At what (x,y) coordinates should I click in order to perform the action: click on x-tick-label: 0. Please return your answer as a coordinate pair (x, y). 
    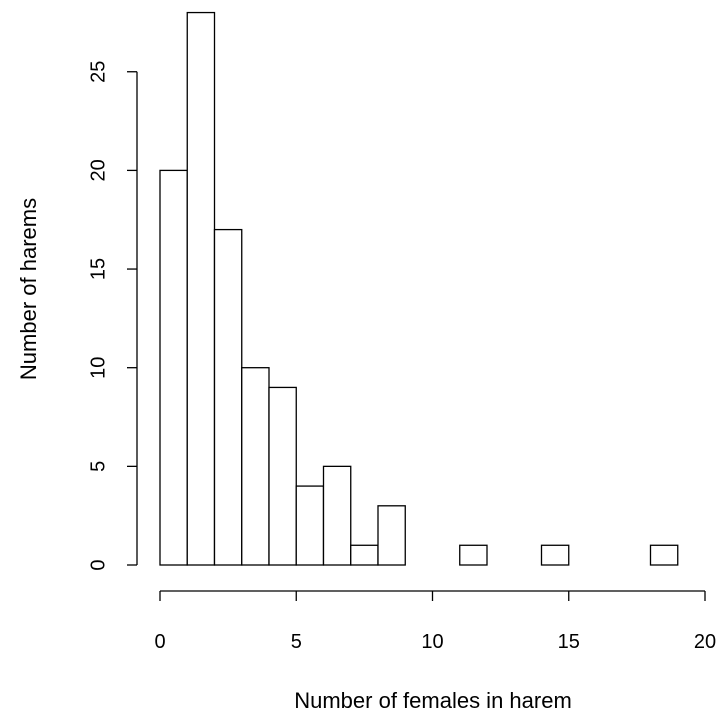
    Looking at the image, I should click on (159, 642).